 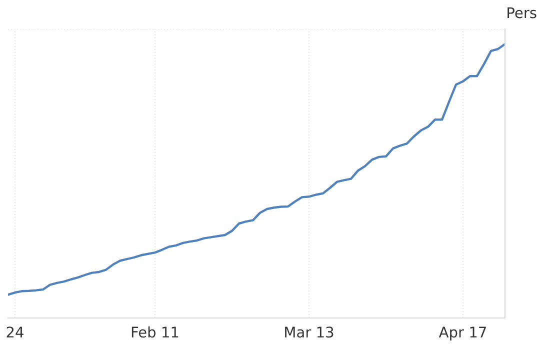 I want to click on x-tick-label: Mar 13, so click(x=309, y=332).